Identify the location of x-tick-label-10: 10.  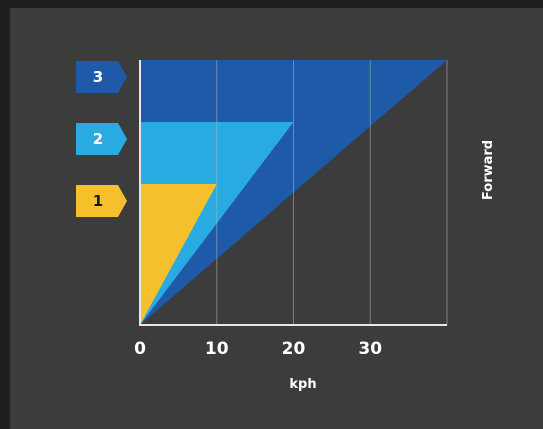
(217, 349).